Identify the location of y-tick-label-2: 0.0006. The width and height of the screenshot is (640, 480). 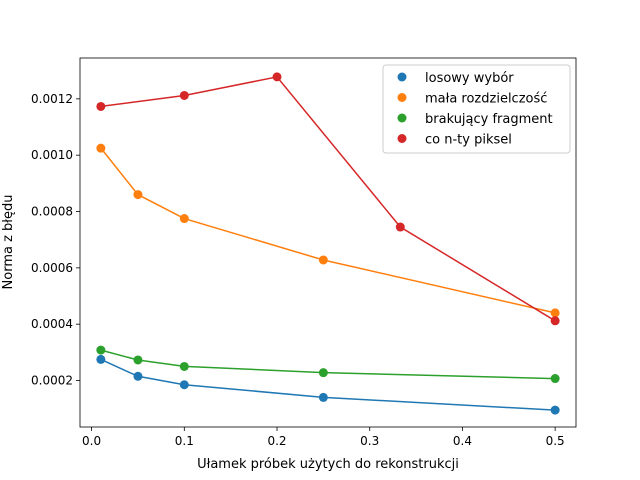
(52, 268).